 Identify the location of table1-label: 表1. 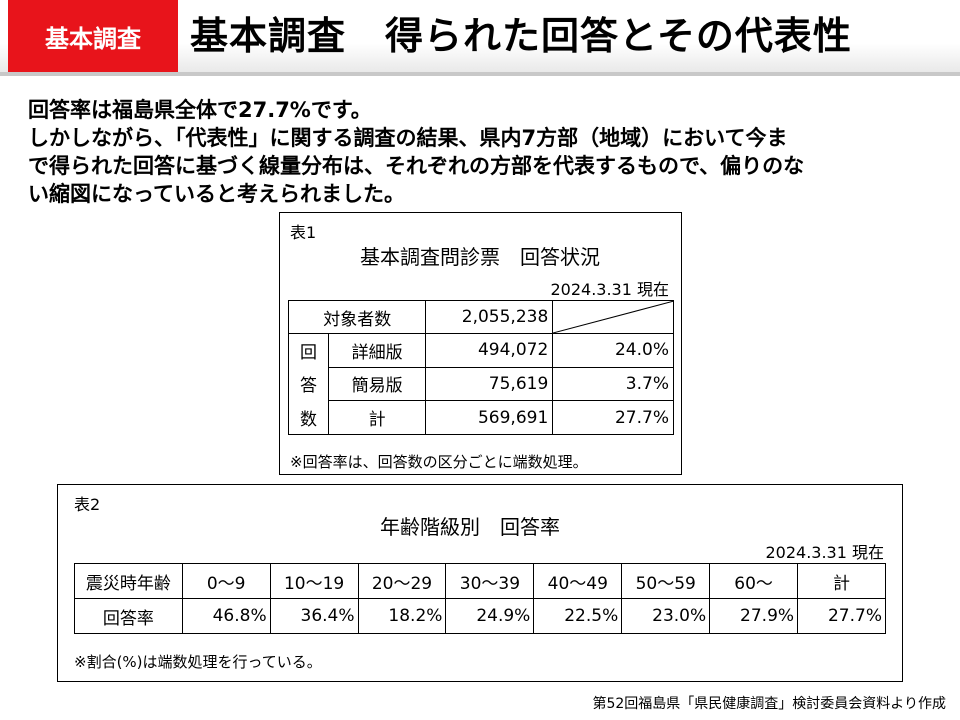
(303, 232).